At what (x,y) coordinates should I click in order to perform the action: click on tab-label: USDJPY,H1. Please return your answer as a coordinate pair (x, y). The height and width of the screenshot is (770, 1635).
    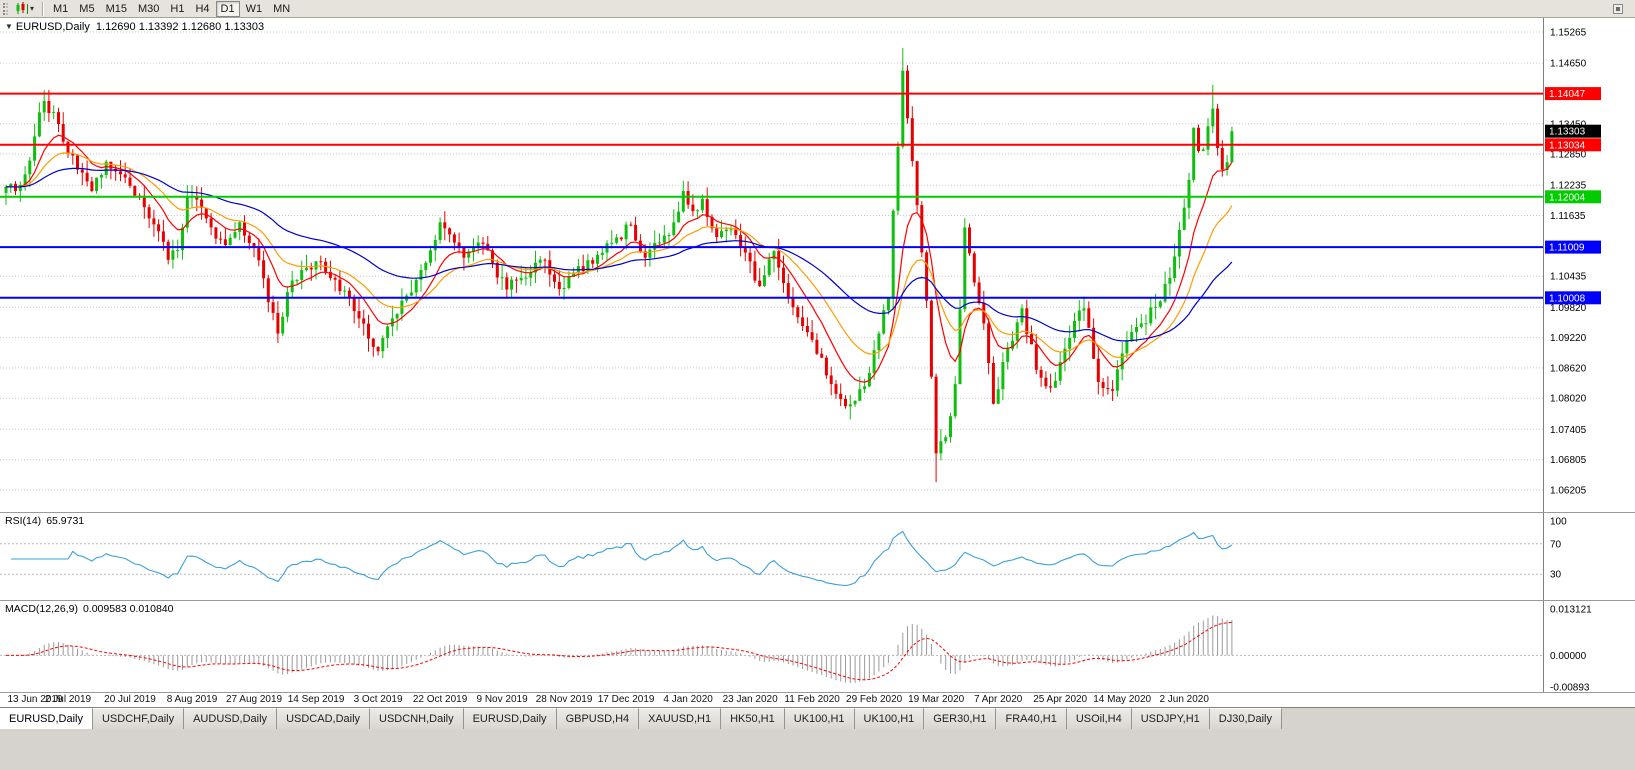
    Looking at the image, I should click on (1170, 719).